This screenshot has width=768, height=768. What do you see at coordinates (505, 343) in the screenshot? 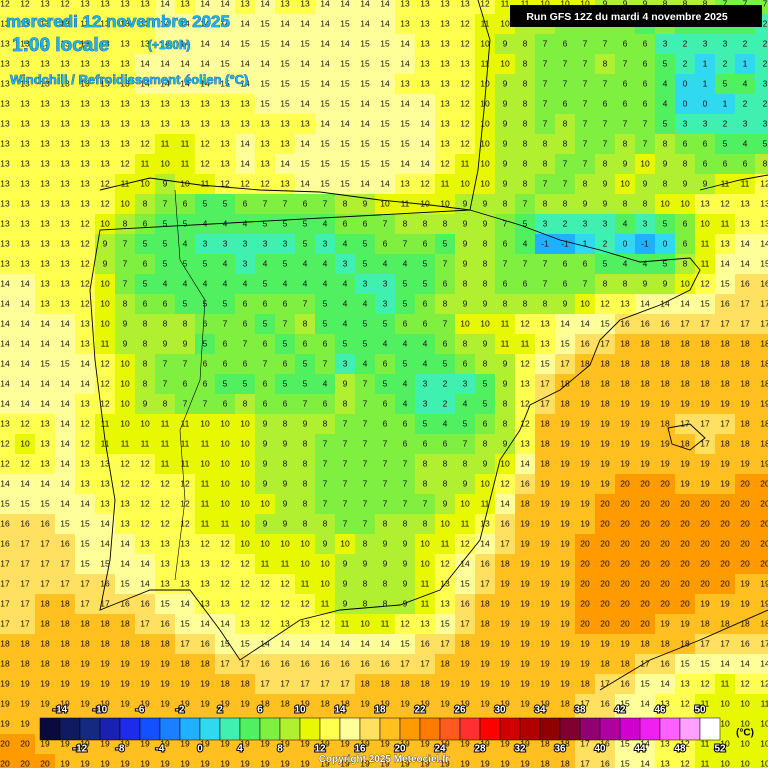
I see `value: 11` at bounding box center [505, 343].